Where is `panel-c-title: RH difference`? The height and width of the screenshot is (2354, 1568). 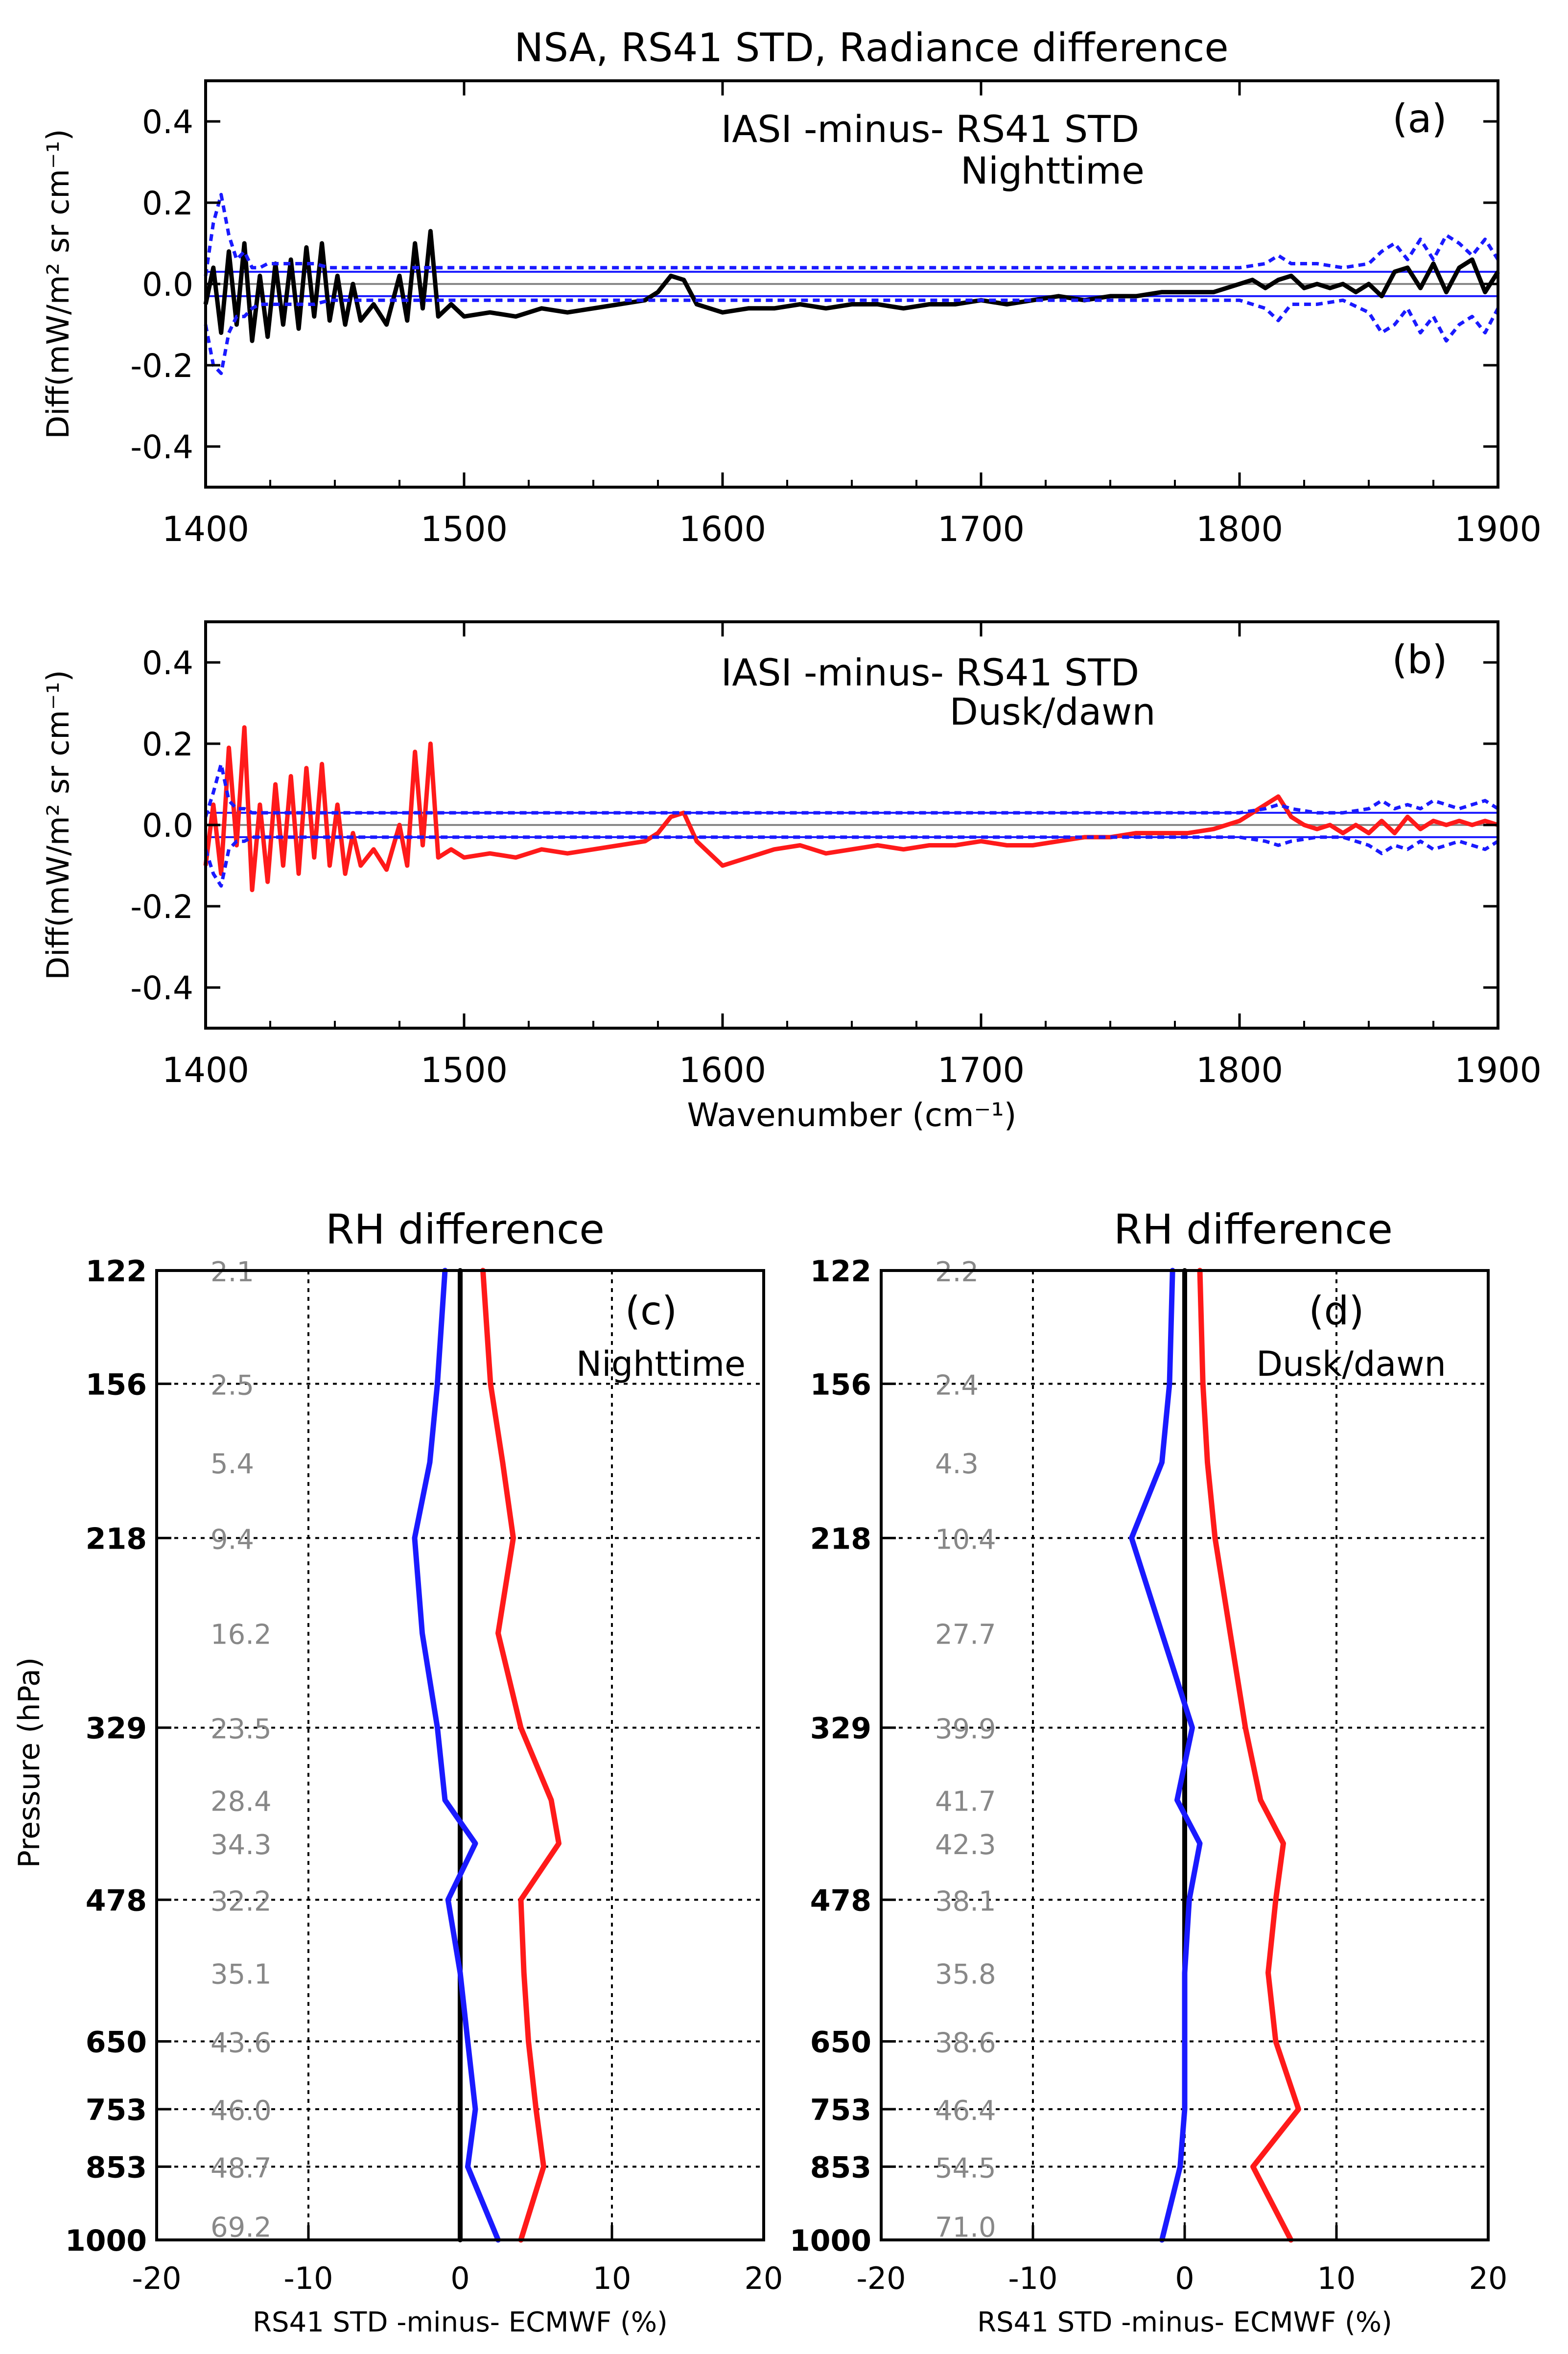
panel-c-title: RH difference is located at coordinates (465, 1229).